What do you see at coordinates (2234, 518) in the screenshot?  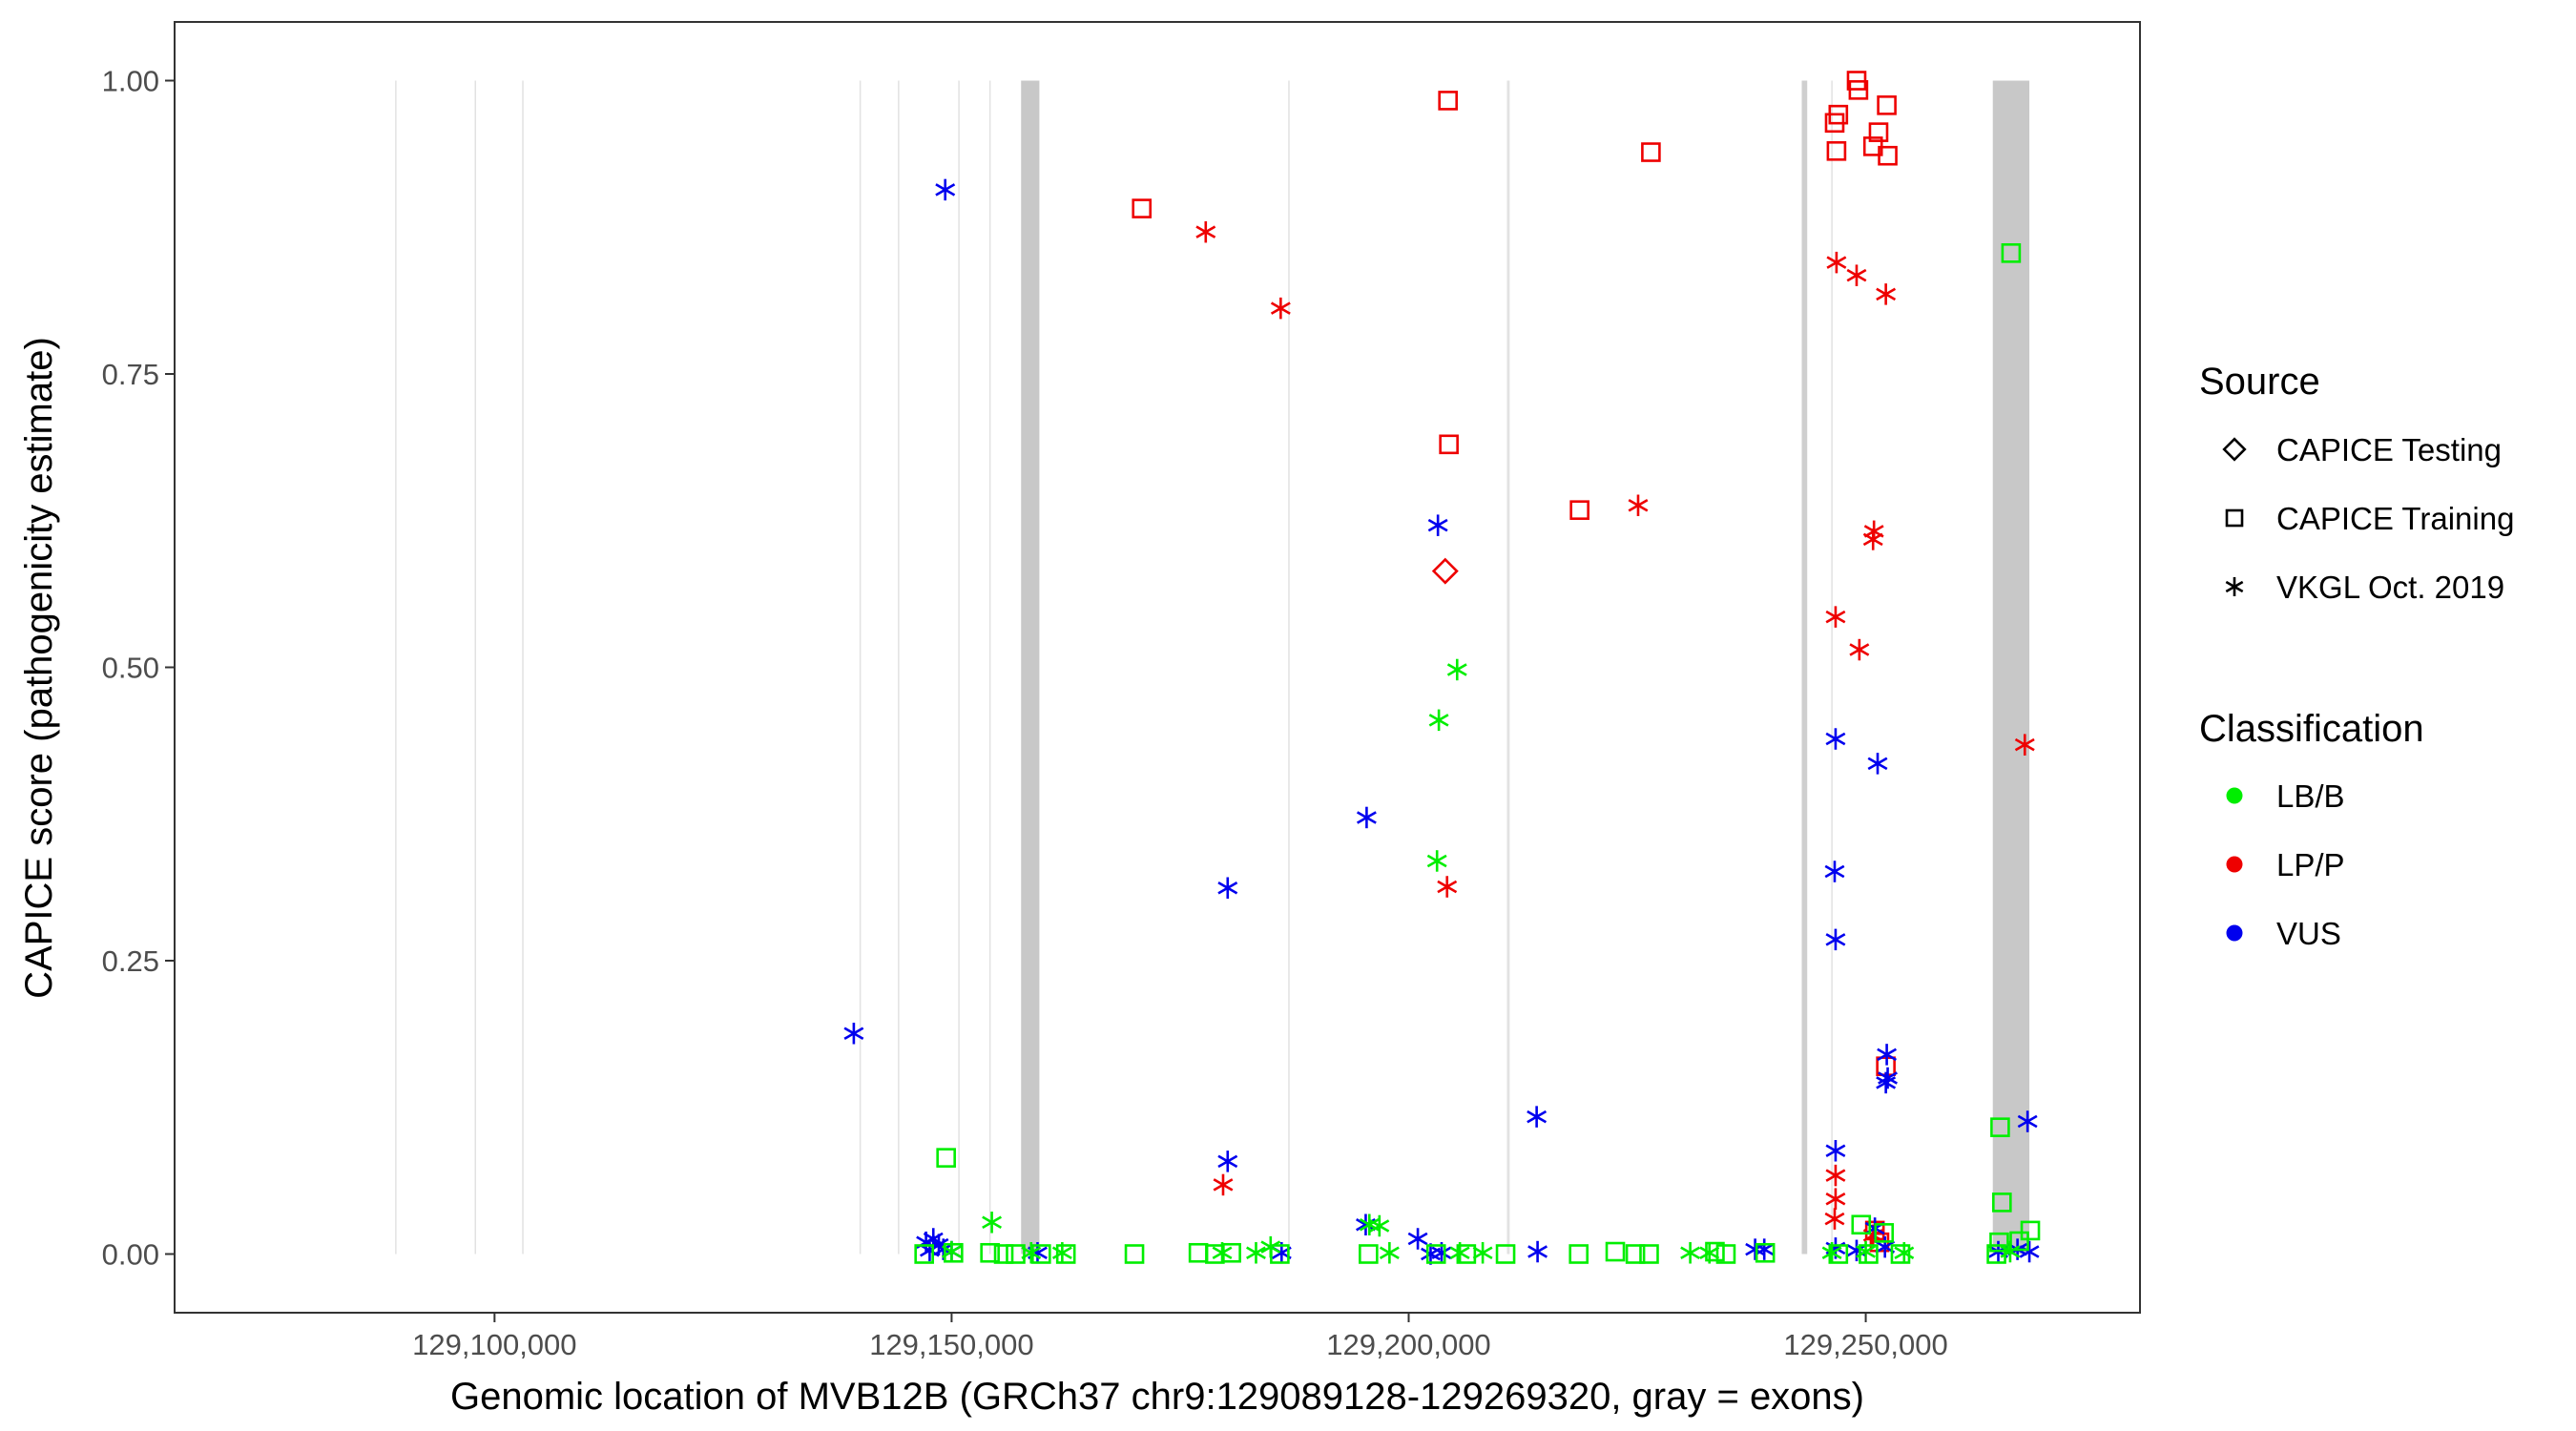 I see `legend-key-square` at bounding box center [2234, 518].